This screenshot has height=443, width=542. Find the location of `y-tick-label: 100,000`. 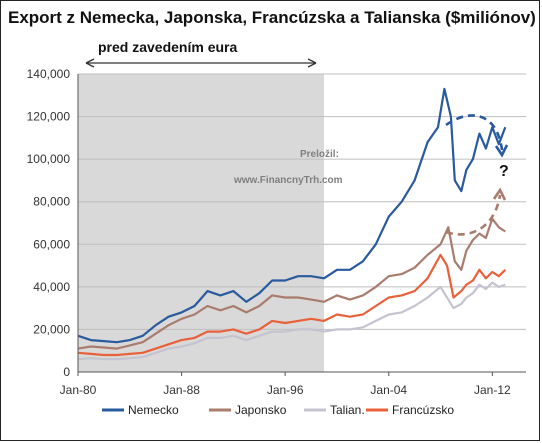

y-tick-label: 100,000 is located at coordinates (49, 159).